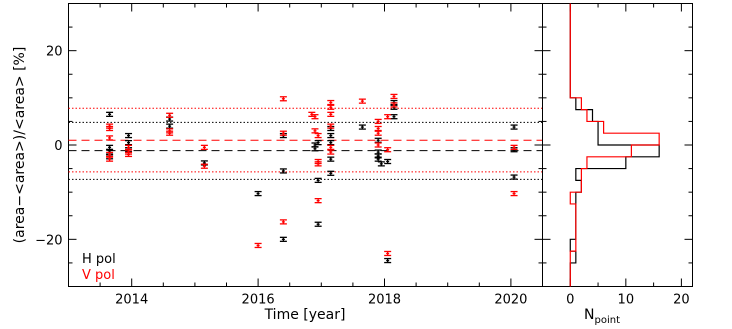 This screenshot has width=732, height=329. I want to click on y-tick-label: 0, so click(58, 146).